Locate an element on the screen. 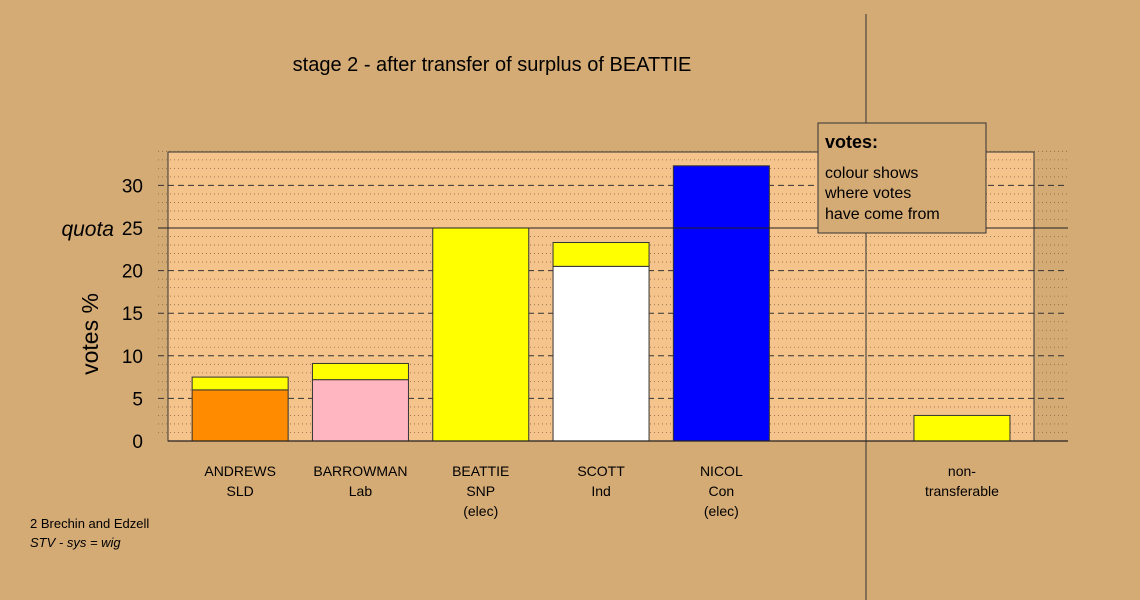  y-tick-label: 5 is located at coordinates (137, 399).